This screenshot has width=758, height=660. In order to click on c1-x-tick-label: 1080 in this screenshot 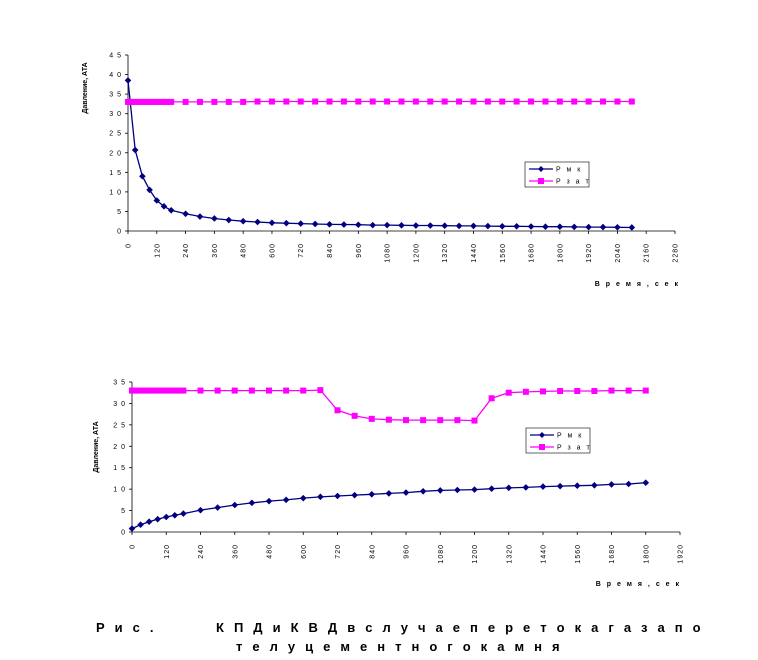, I will do `click(388, 253)`.